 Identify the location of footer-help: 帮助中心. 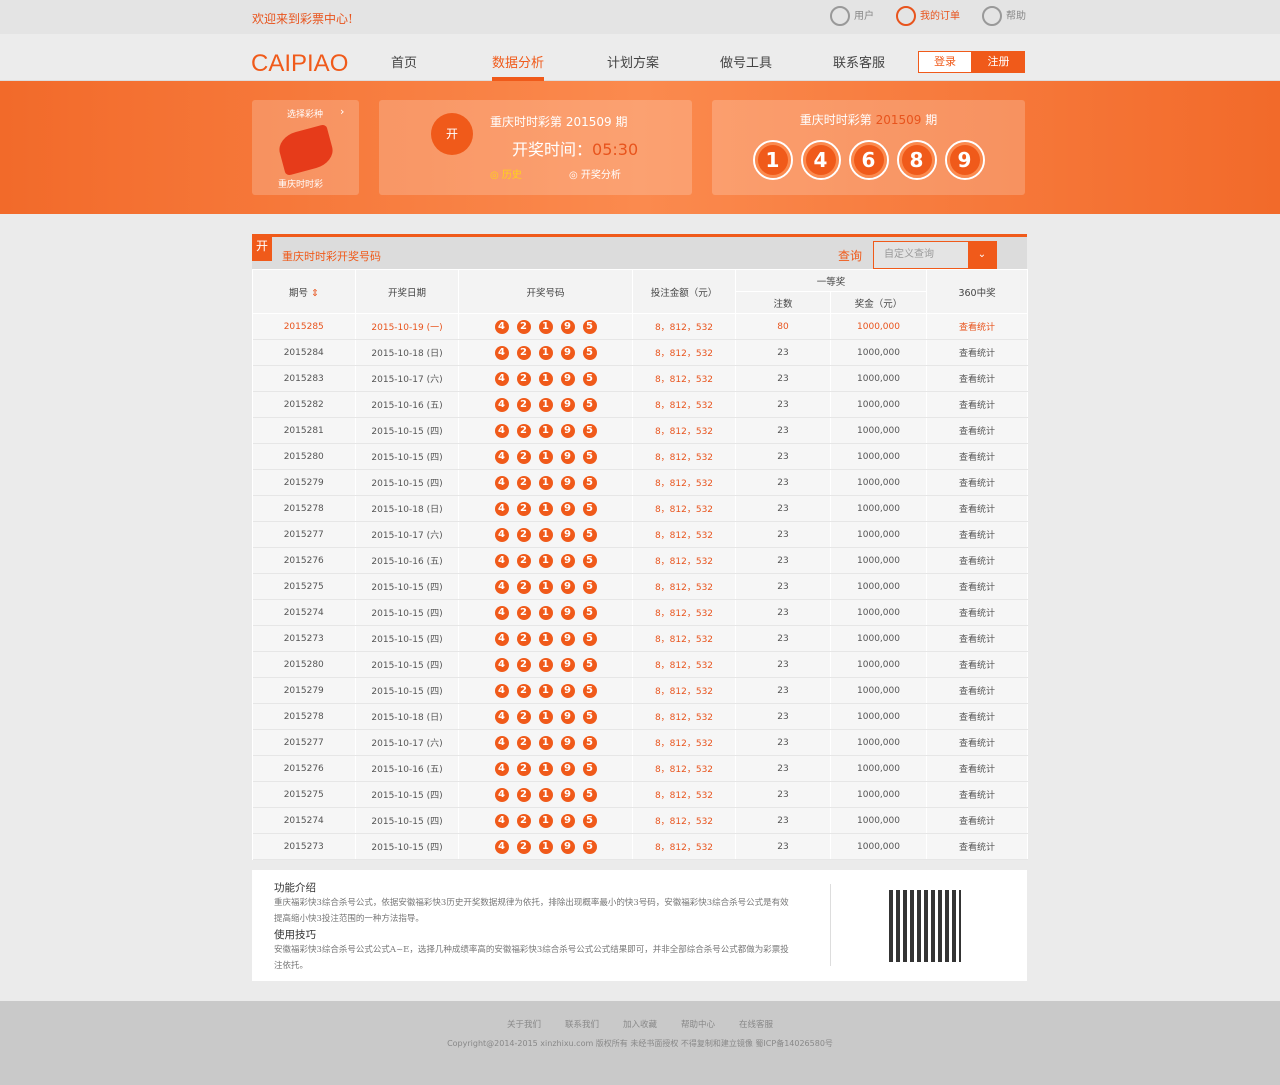
(698, 1025).